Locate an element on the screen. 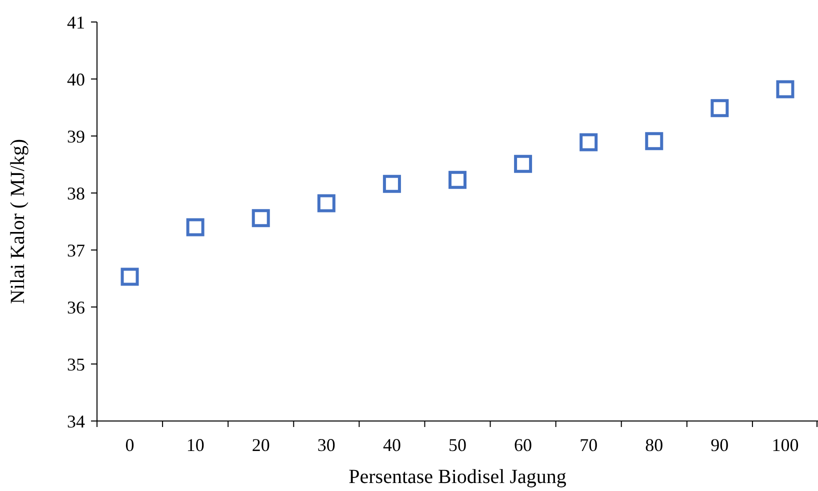 The image size is (818, 491). x-axis-title: Persentase Biodisel Jagung is located at coordinates (457, 477).